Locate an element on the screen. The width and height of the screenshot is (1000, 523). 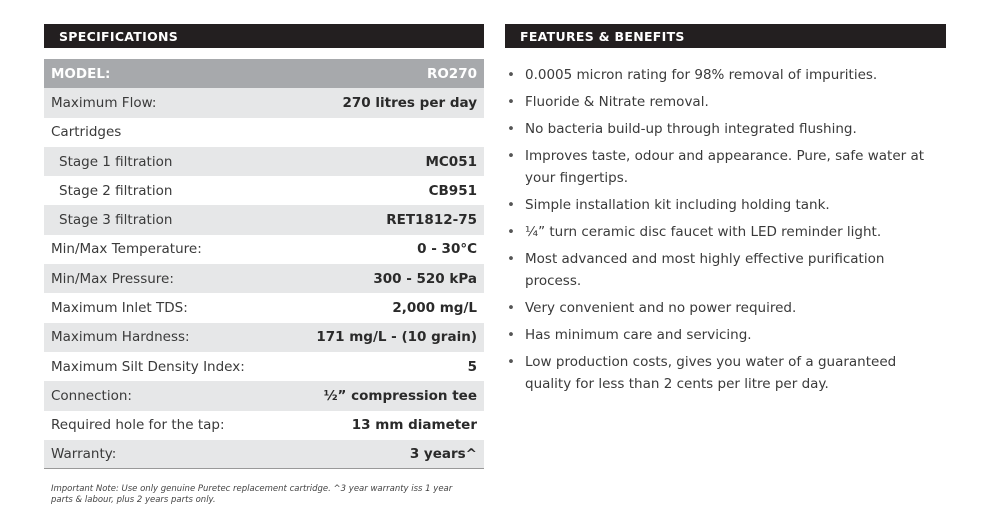
section-header: SPECIFICATIONS is located at coordinates (264, 36).